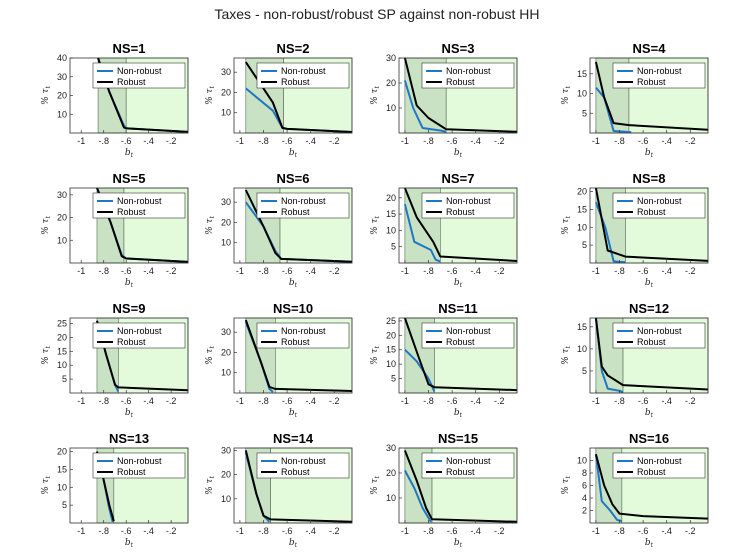  Describe the element at coordinates (650, 48) in the screenshot. I see `subplot-title: NS=4` at that location.